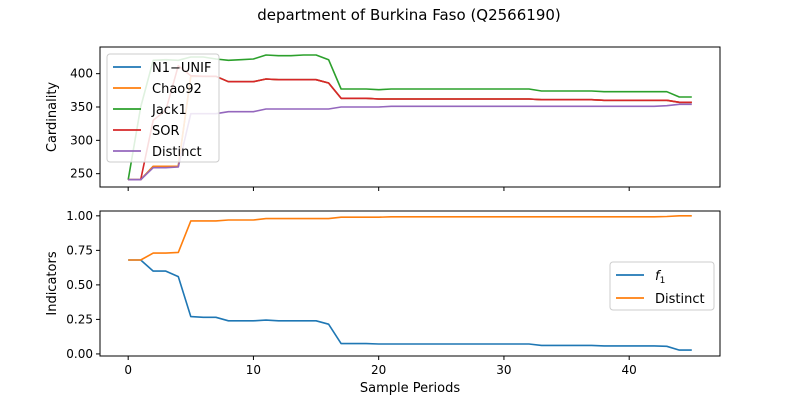 This screenshot has height=400, width=800. What do you see at coordinates (166, 131) in the screenshot?
I see `legend-label: SOR` at bounding box center [166, 131].